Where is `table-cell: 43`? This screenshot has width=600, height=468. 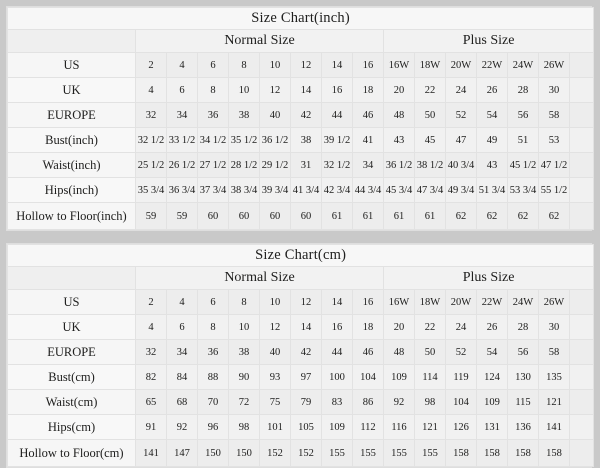 table-cell: 43 is located at coordinates (492, 165).